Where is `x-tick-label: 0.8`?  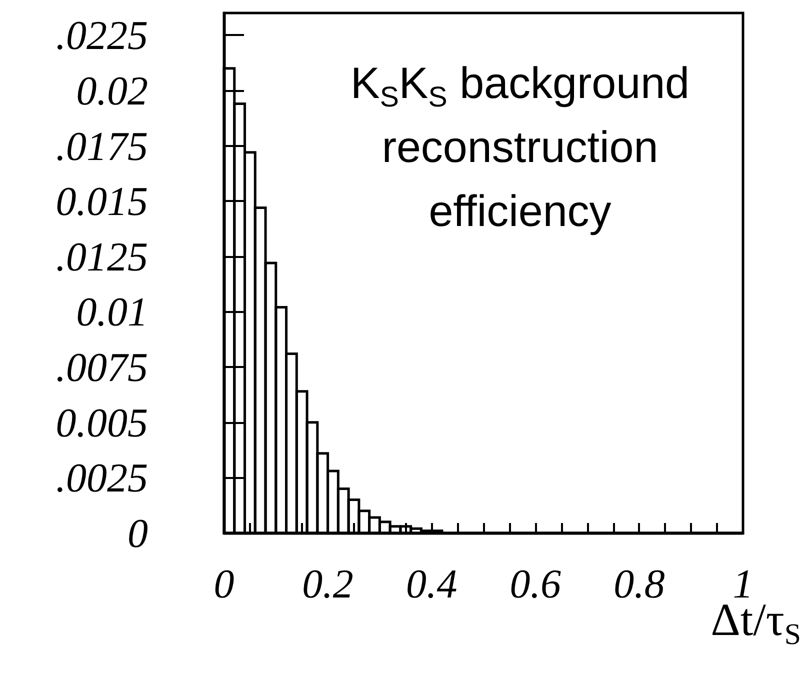 x-tick-label: 0.8 is located at coordinates (640, 583).